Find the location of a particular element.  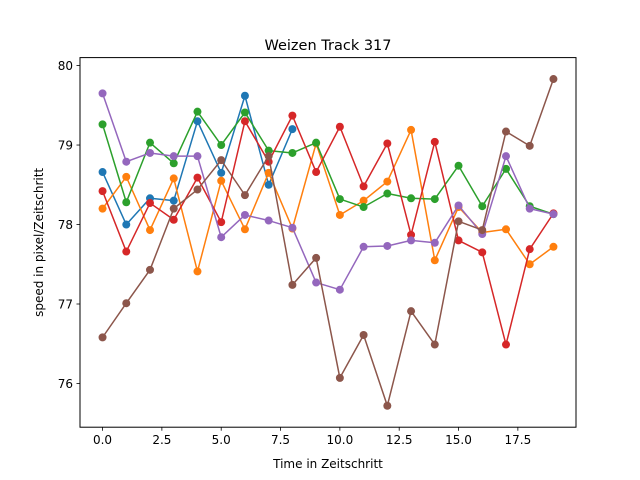

y-axis: 76 77 78 79 80 is located at coordinates (69, 225).